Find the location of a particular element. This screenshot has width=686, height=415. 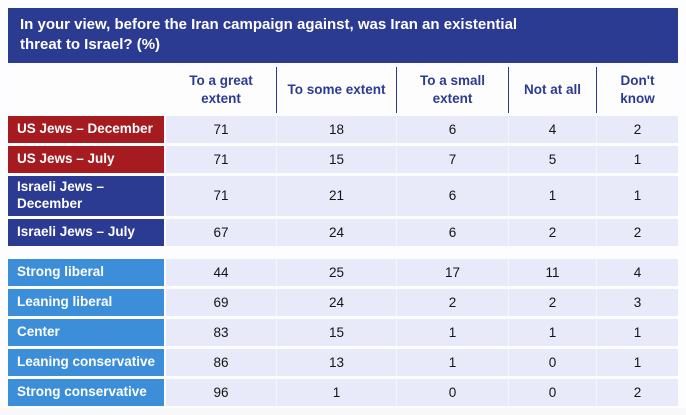

data-cell: 21 is located at coordinates (336, 195).